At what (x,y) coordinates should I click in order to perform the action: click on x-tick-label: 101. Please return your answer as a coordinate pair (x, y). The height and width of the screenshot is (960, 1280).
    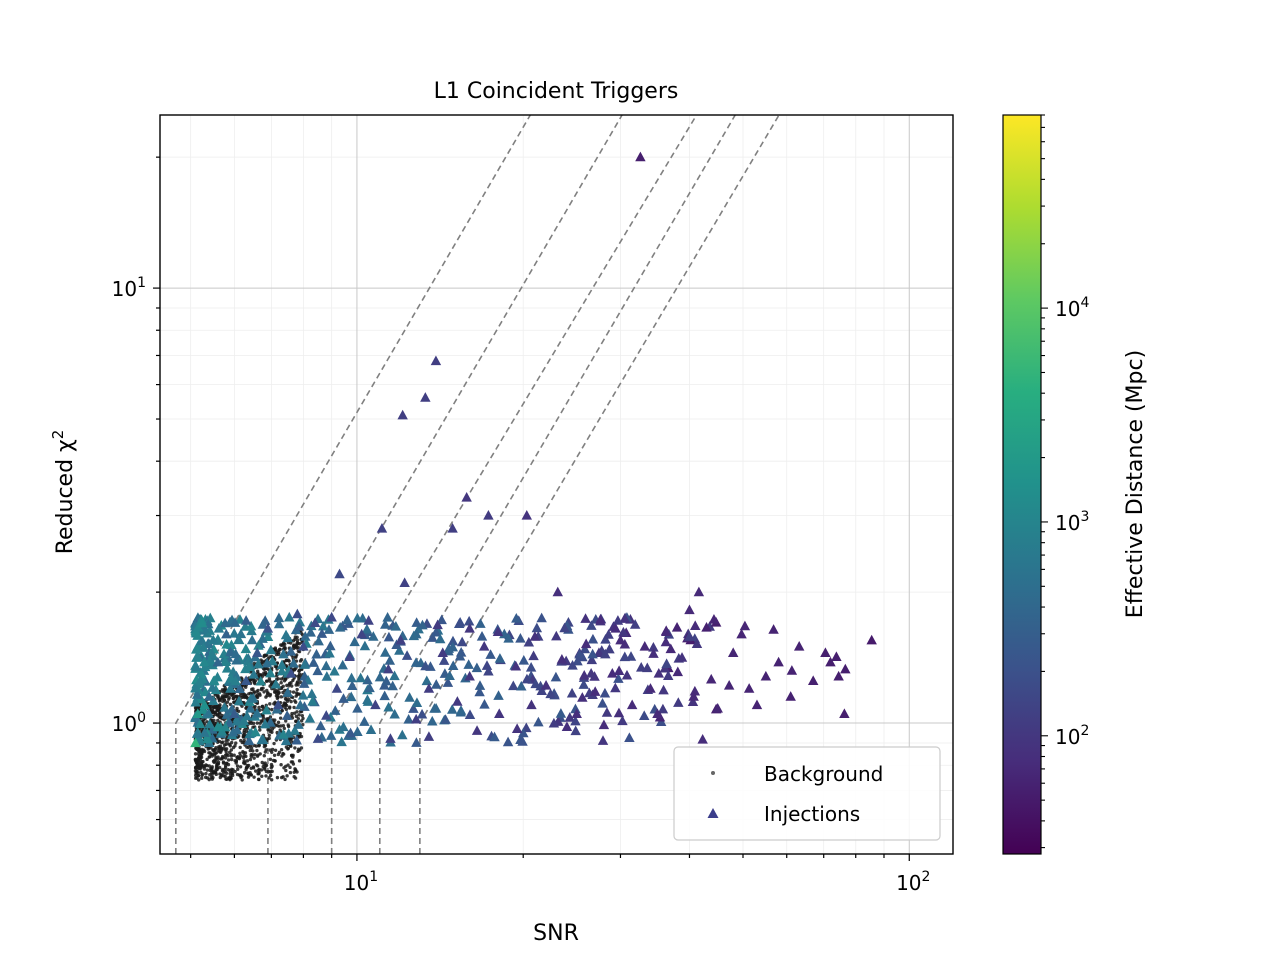
    Looking at the image, I should click on (361, 882).